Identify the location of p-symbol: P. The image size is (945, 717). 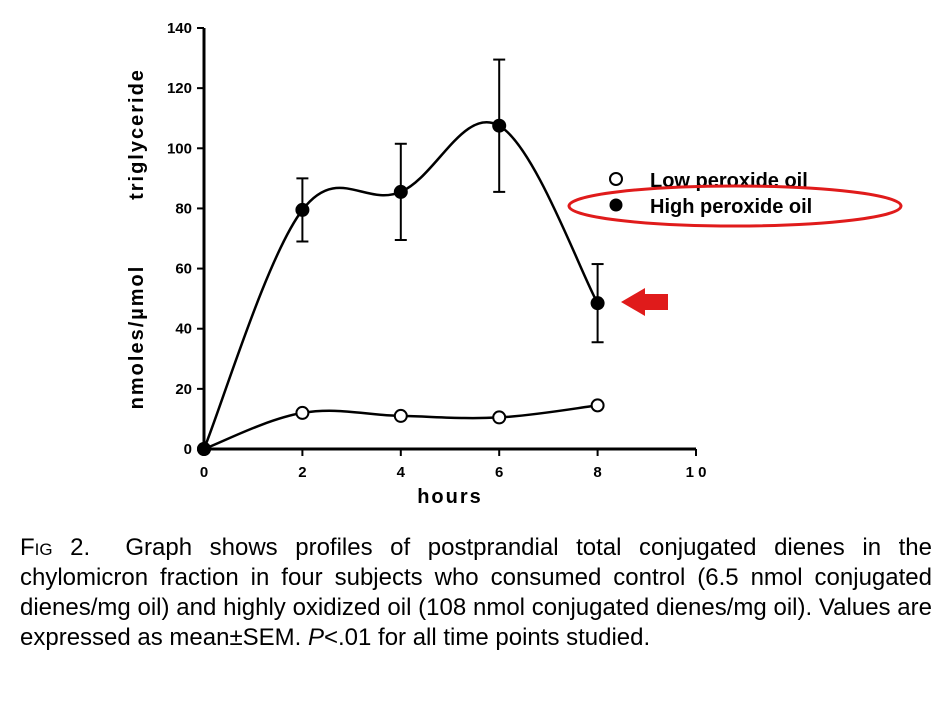
(315, 637).